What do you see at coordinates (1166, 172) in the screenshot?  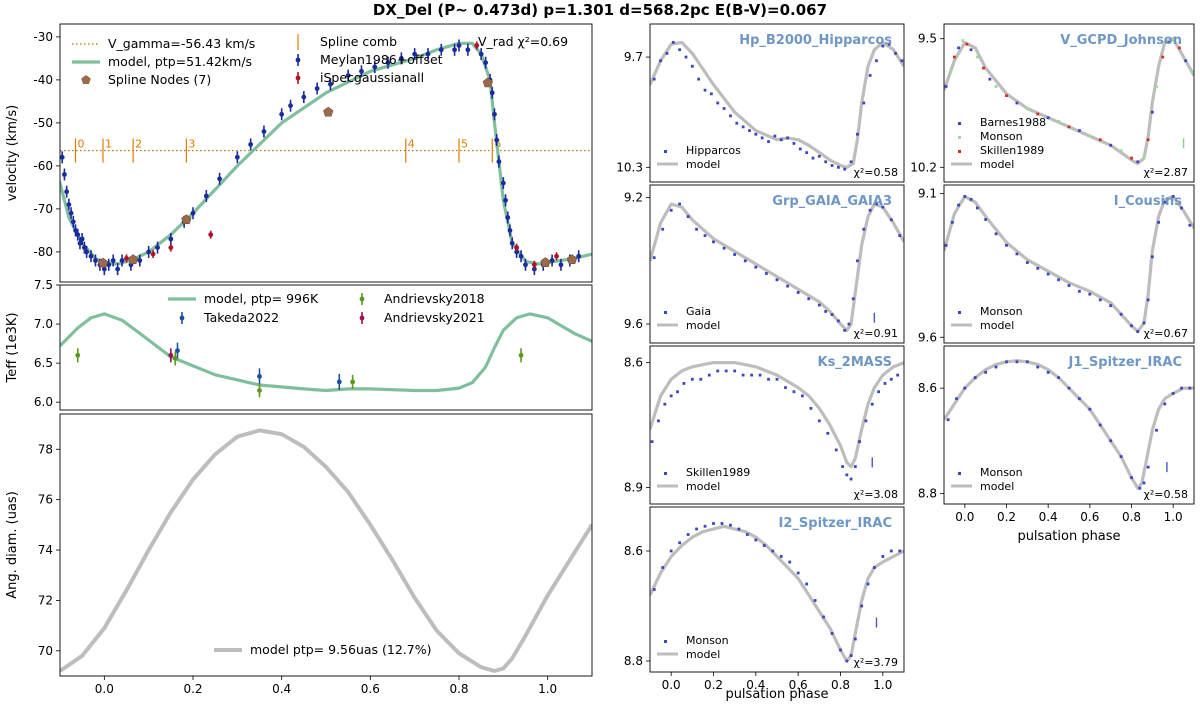 I see `chi2-label: χ²=2.87` at bounding box center [1166, 172].